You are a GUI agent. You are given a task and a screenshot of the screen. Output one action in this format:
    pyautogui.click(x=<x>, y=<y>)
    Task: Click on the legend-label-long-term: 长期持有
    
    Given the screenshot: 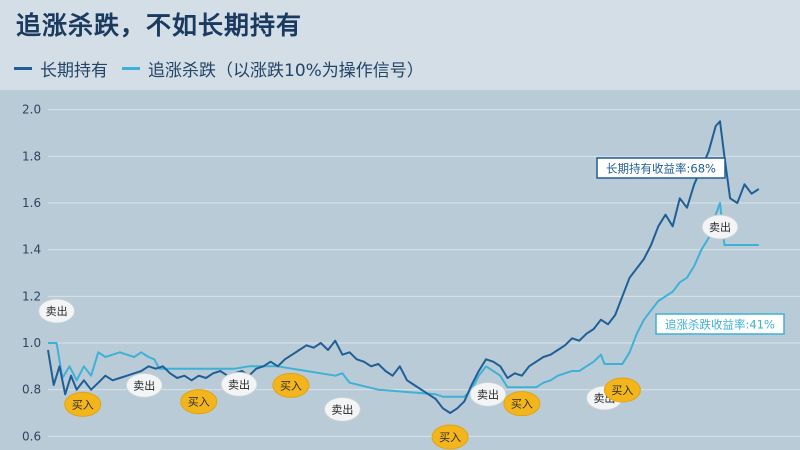 What is the action you would take?
    pyautogui.click(x=74, y=71)
    